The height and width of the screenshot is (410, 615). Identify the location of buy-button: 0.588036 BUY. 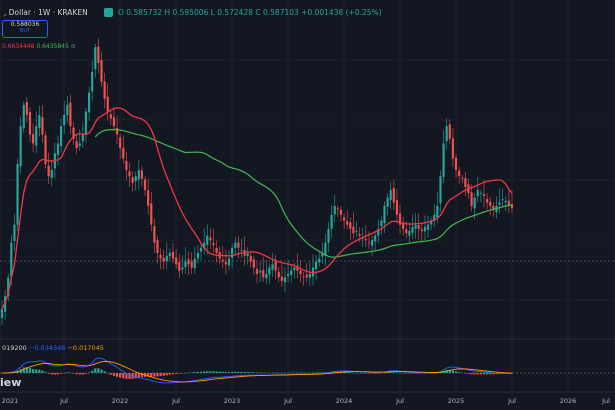
(25, 29).